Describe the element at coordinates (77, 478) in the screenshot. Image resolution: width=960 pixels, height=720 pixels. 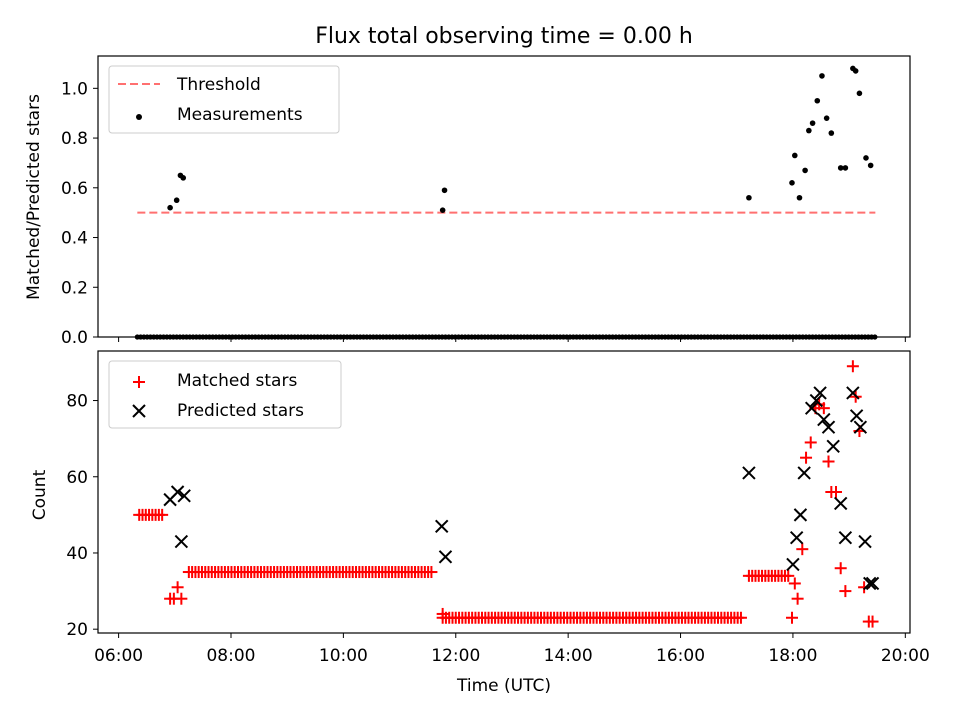
I see `count-ytick-label: 60` at that location.